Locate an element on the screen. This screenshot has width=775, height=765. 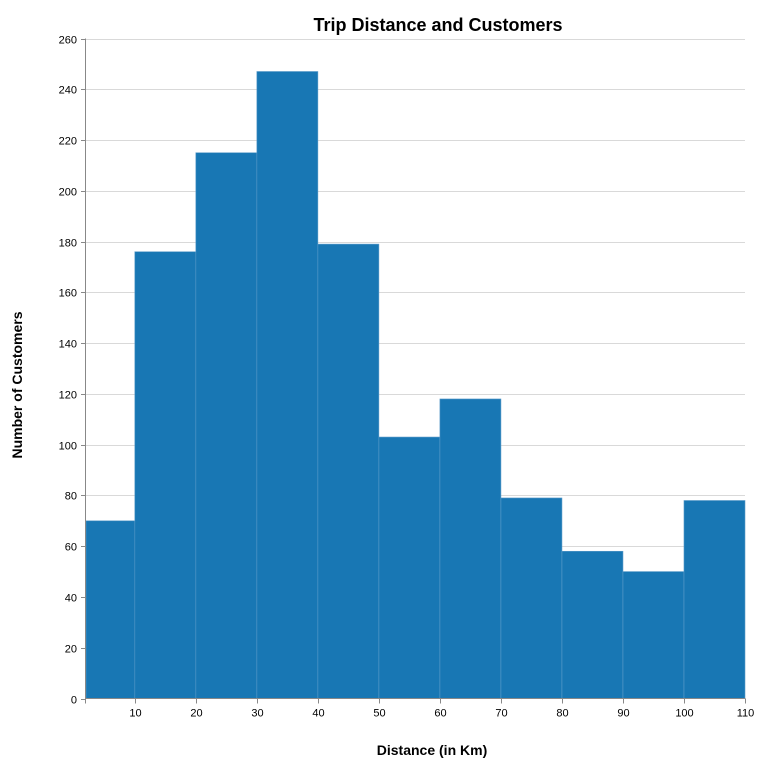
x-tick-label-110: 110 is located at coordinates (746, 714).